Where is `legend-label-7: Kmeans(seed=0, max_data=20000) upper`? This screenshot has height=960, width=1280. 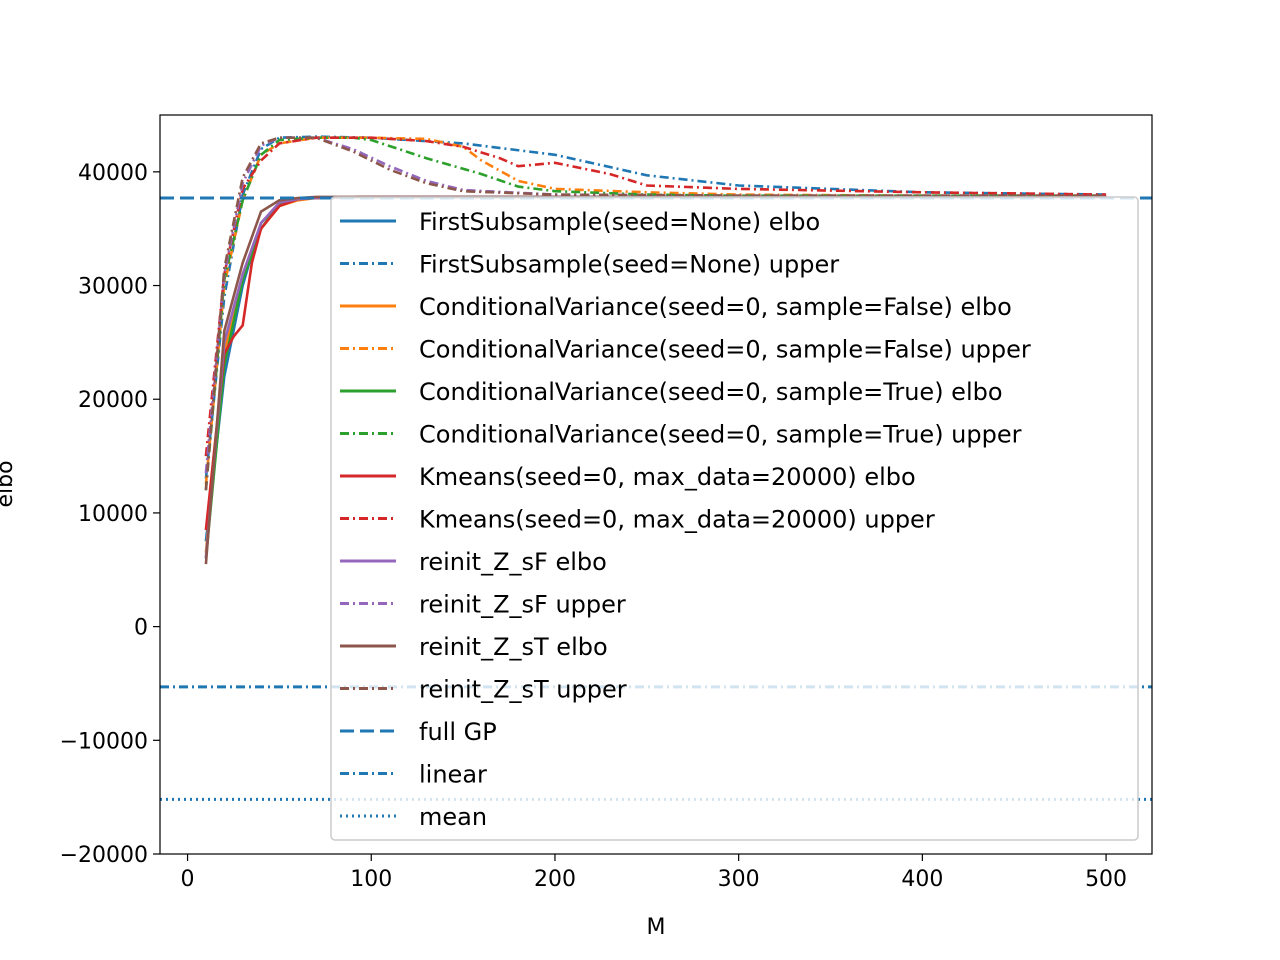 legend-label-7: Kmeans(seed=0, max_data=20000) upper is located at coordinates (677, 520).